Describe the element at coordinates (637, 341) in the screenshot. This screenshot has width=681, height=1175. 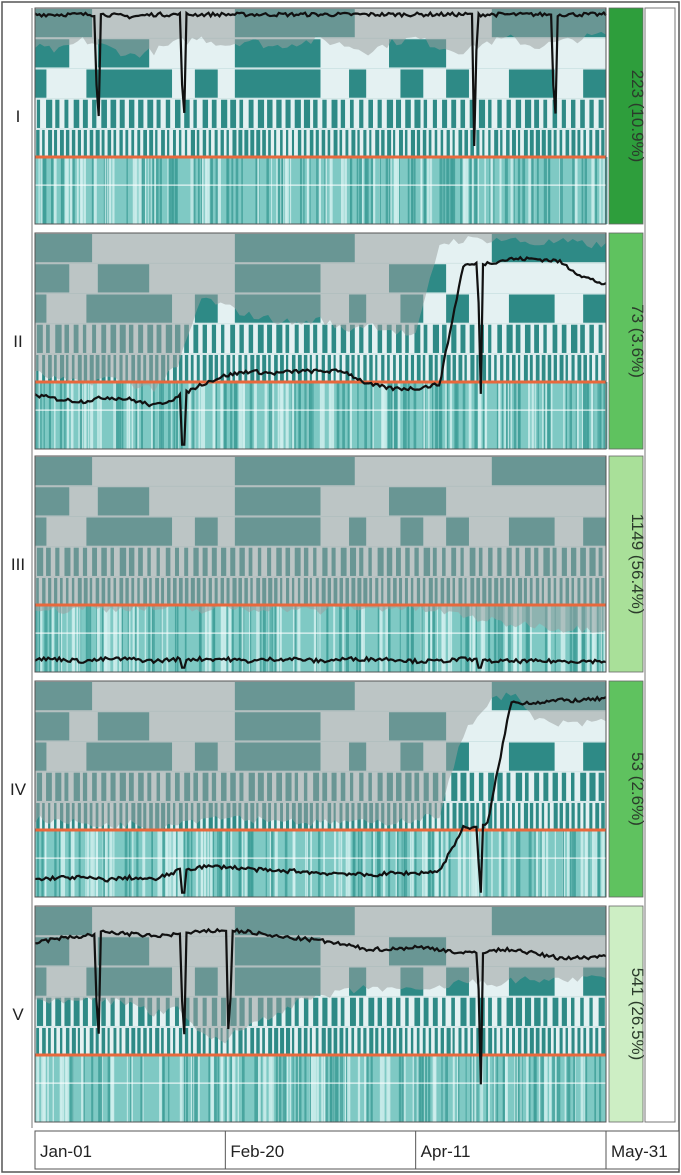
I see `cluster-size-label: 73 (3.6%)` at that location.